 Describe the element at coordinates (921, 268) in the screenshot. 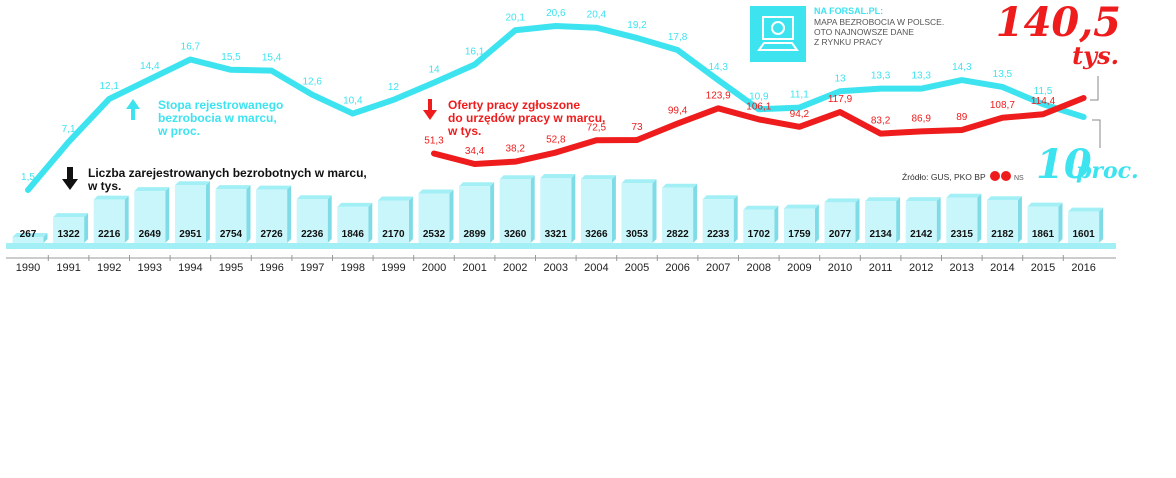

I see `year-label: 2012` at that location.